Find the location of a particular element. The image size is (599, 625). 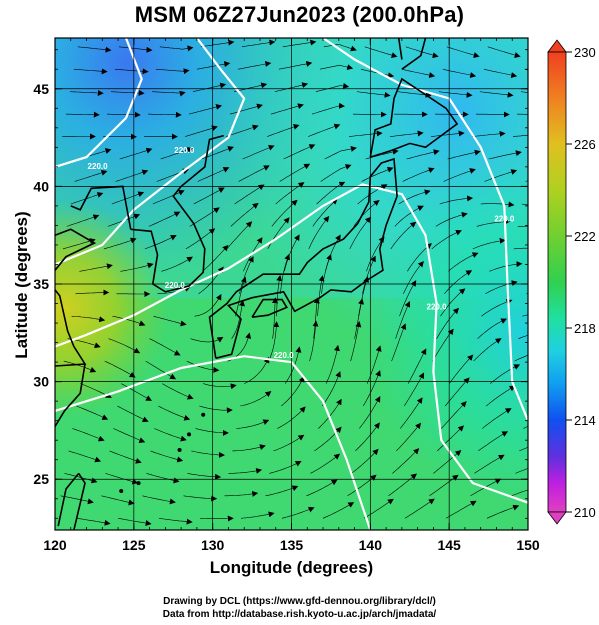

y-tick-label: 40 is located at coordinates (41, 186).